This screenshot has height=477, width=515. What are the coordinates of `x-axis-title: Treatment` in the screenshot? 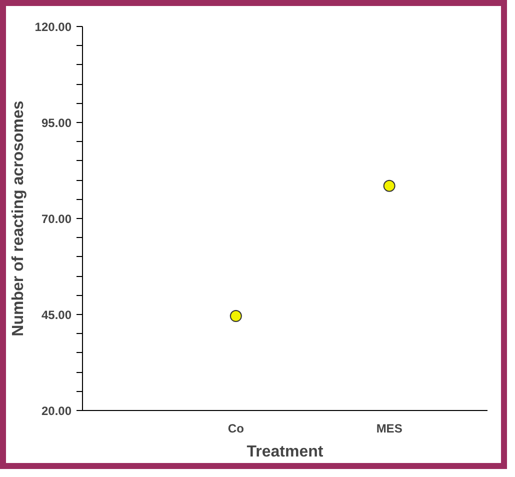 It's located at (285, 452).